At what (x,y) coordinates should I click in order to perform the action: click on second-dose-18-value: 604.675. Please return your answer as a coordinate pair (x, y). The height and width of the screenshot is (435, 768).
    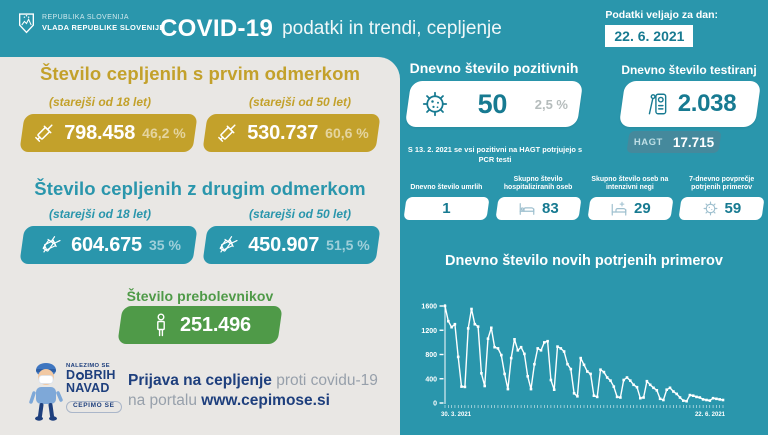
    Looking at the image, I should click on (106, 244).